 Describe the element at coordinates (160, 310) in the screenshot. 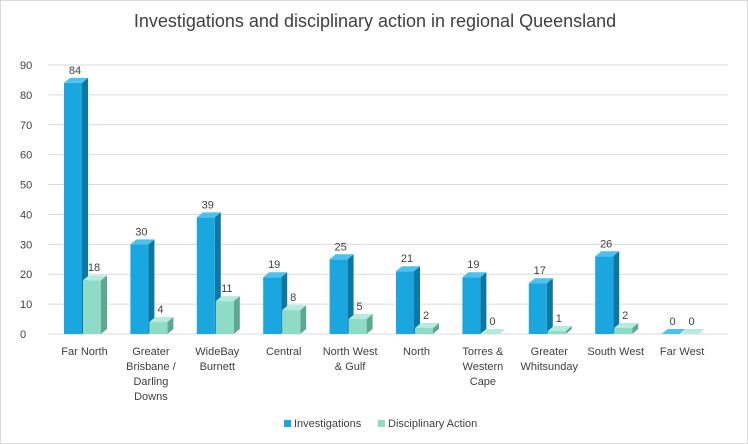

I see `data-label: 4` at that location.